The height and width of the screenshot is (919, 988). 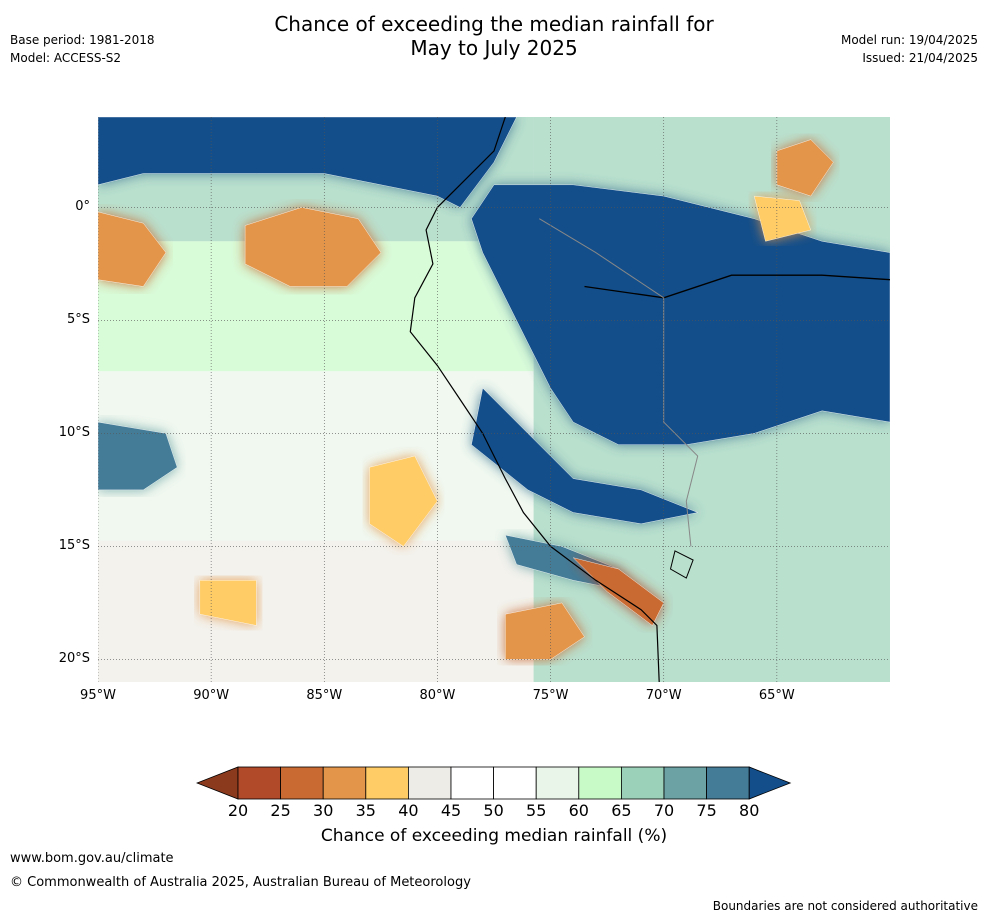 I want to click on amazon-river, so click(x=737, y=286).